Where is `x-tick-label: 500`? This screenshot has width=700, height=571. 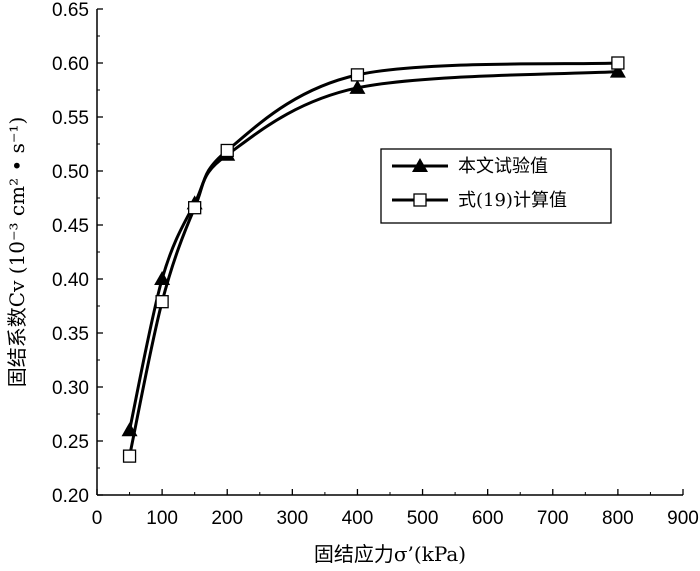 x-tick-label: 500 is located at coordinates (423, 518).